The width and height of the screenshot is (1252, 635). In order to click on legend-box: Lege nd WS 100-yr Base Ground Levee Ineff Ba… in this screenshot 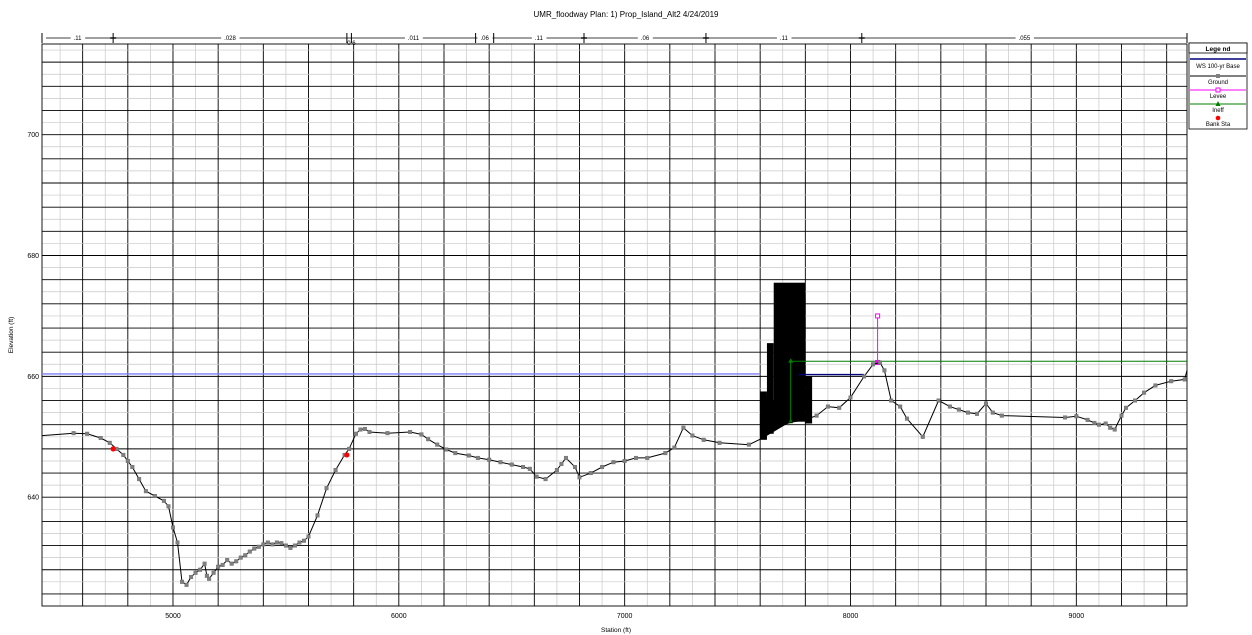, I will do `click(1218, 86)`.